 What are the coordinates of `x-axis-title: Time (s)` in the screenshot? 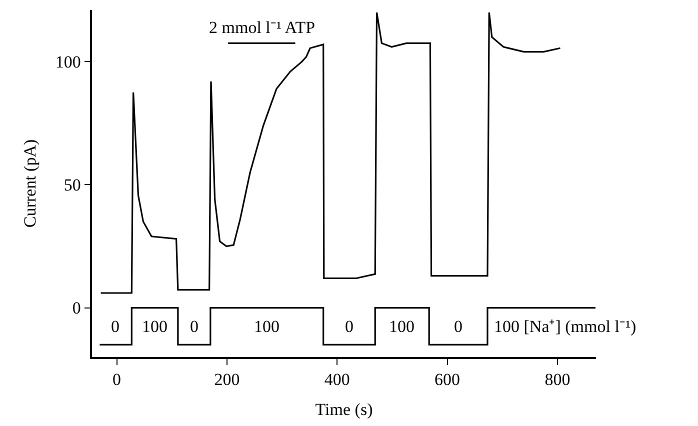 It's located at (344, 410).